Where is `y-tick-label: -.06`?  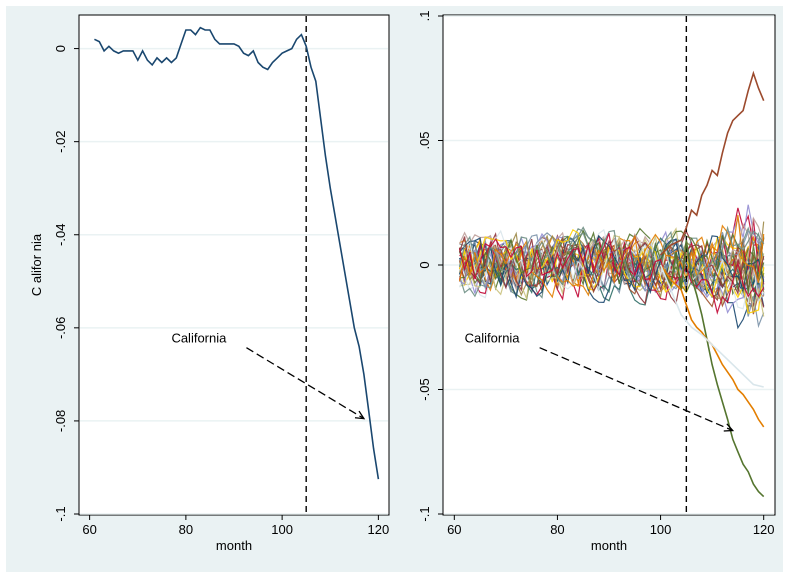 y-tick-label: -.06 is located at coordinates (60, 328).